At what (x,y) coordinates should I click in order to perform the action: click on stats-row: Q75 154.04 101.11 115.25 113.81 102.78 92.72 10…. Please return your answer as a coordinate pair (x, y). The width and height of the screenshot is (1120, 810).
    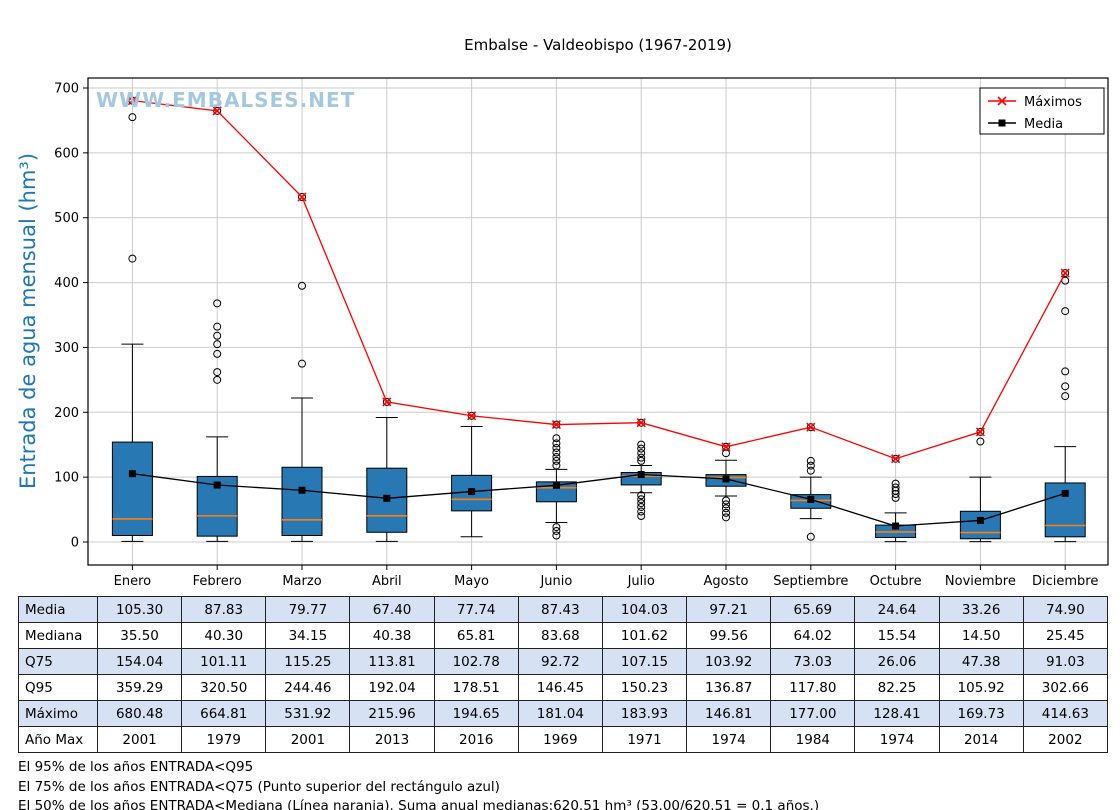
    Looking at the image, I should click on (563, 661).